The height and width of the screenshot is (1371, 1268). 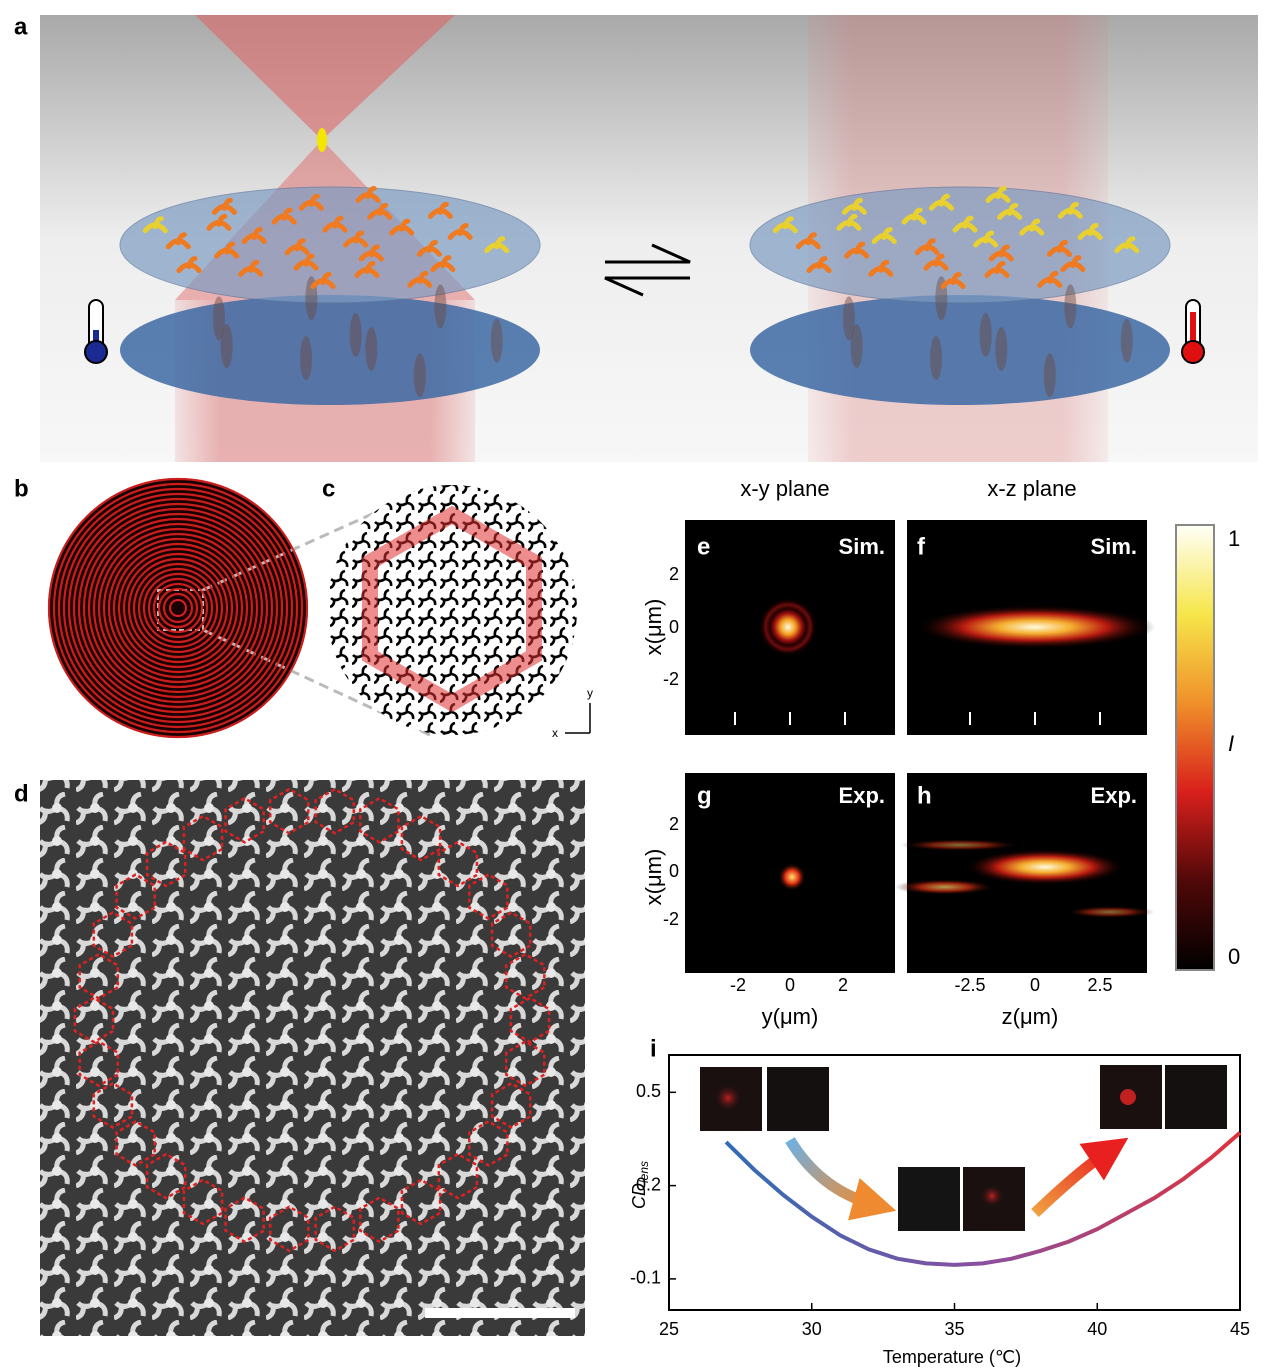 I want to click on x-tick-label: 25, so click(x=669, y=1329).